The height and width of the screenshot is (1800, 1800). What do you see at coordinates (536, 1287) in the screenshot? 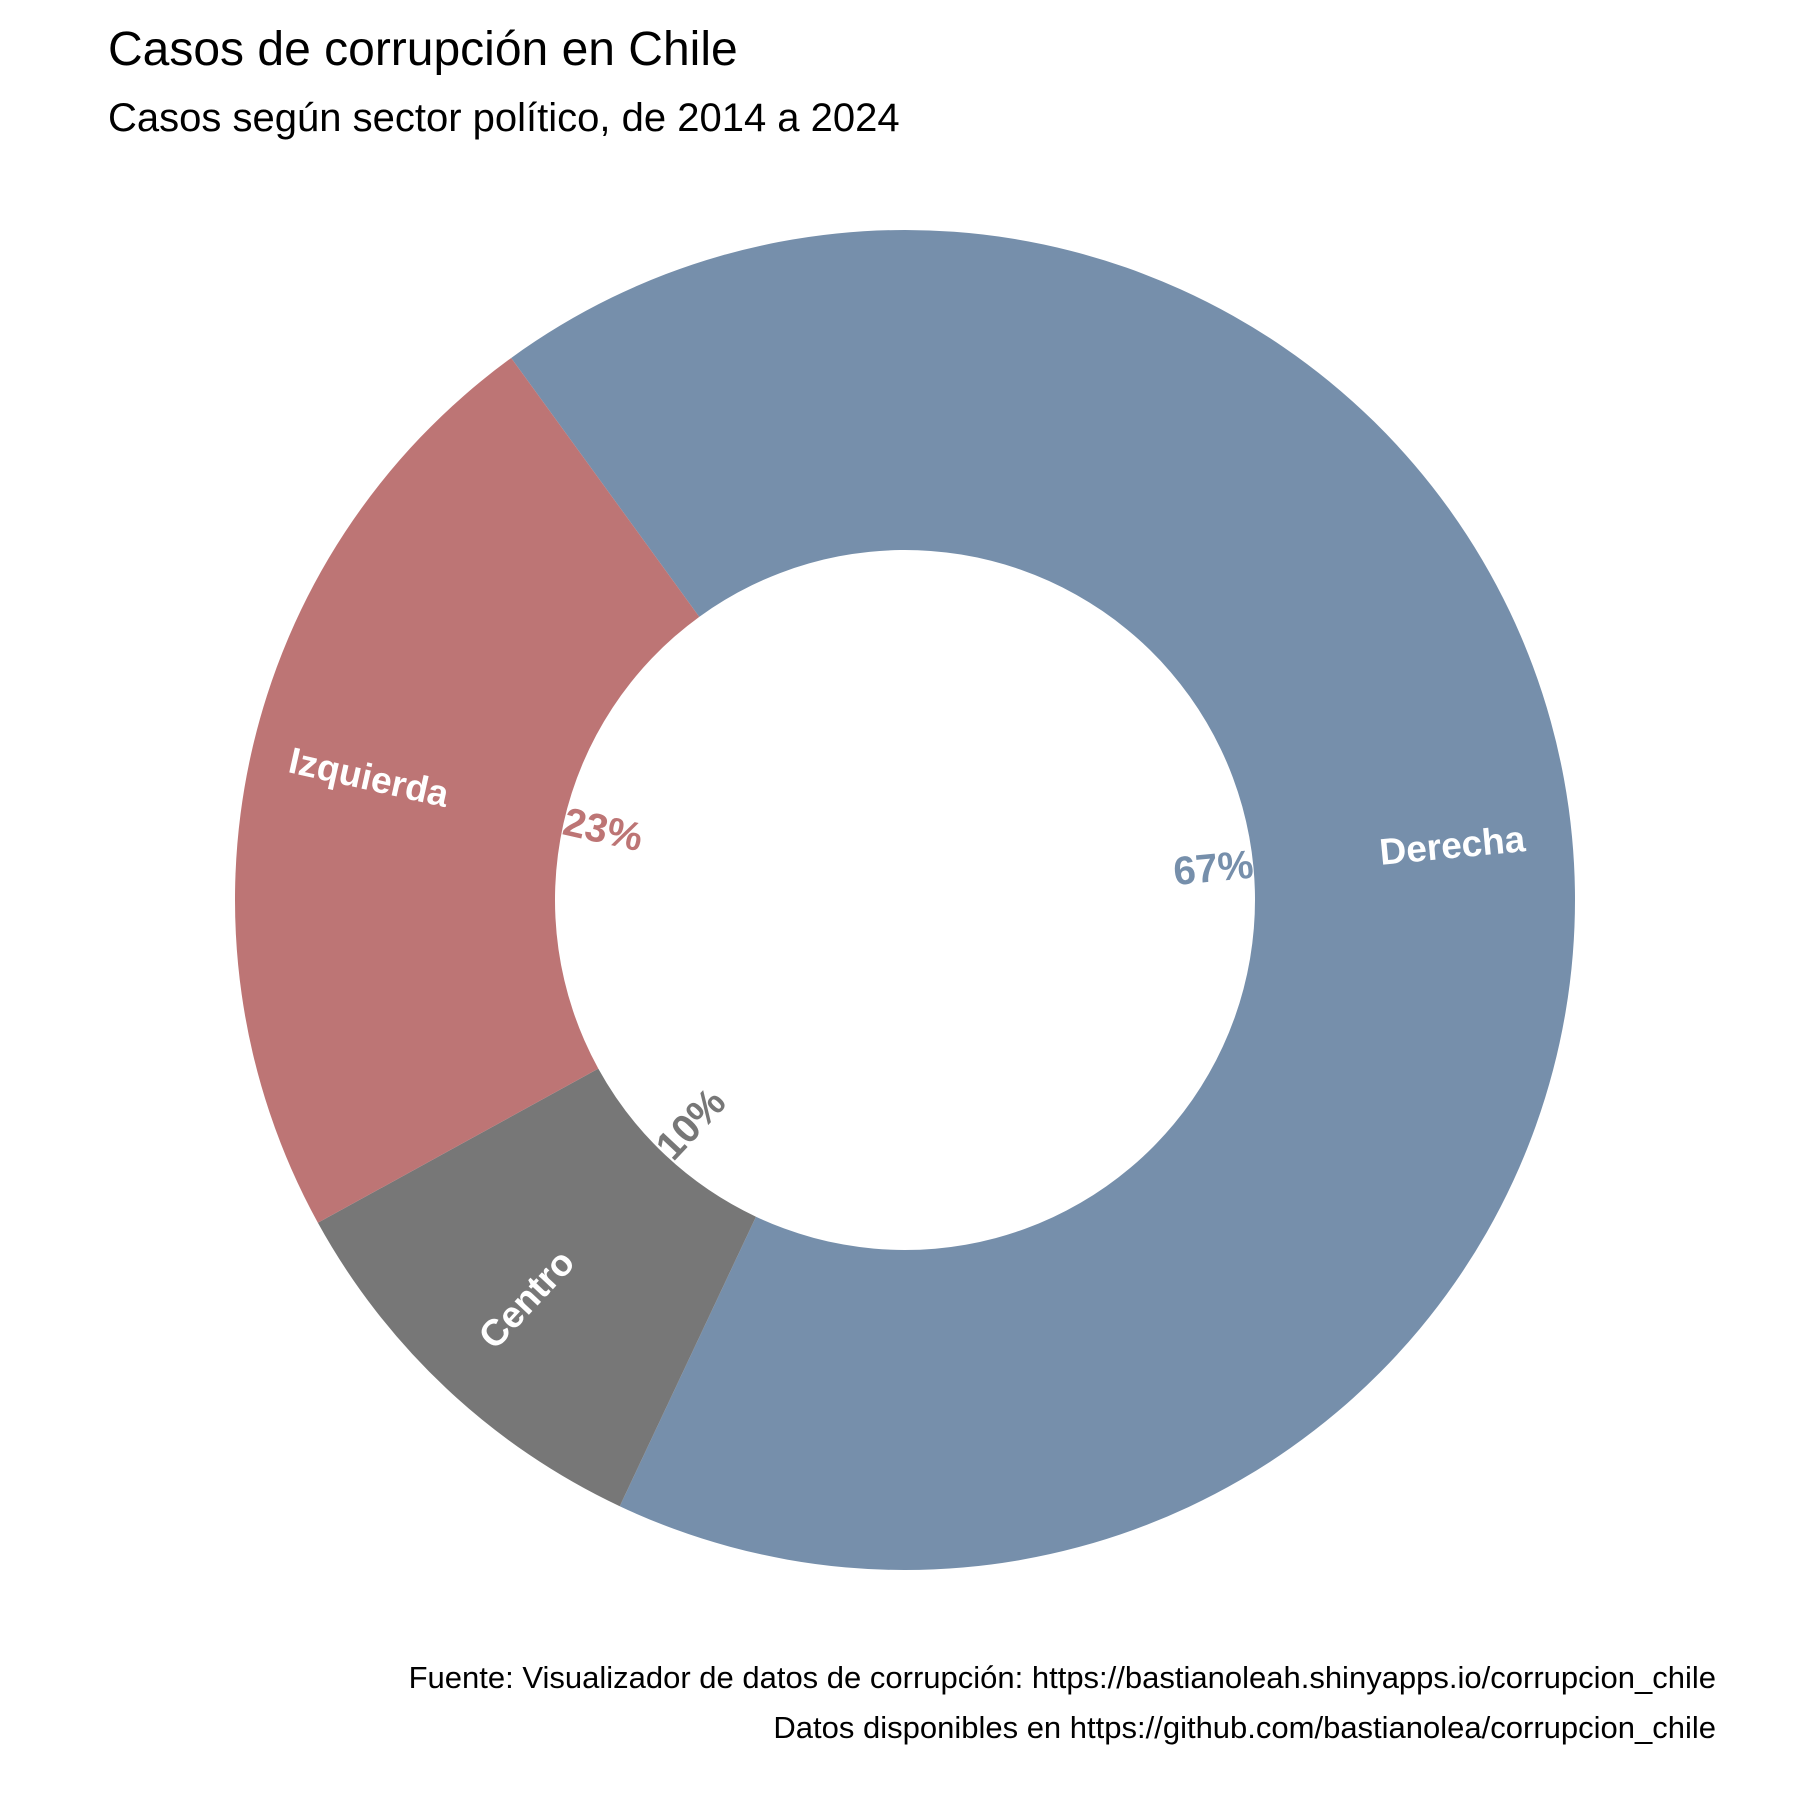
I see `slice-centro` at bounding box center [536, 1287].